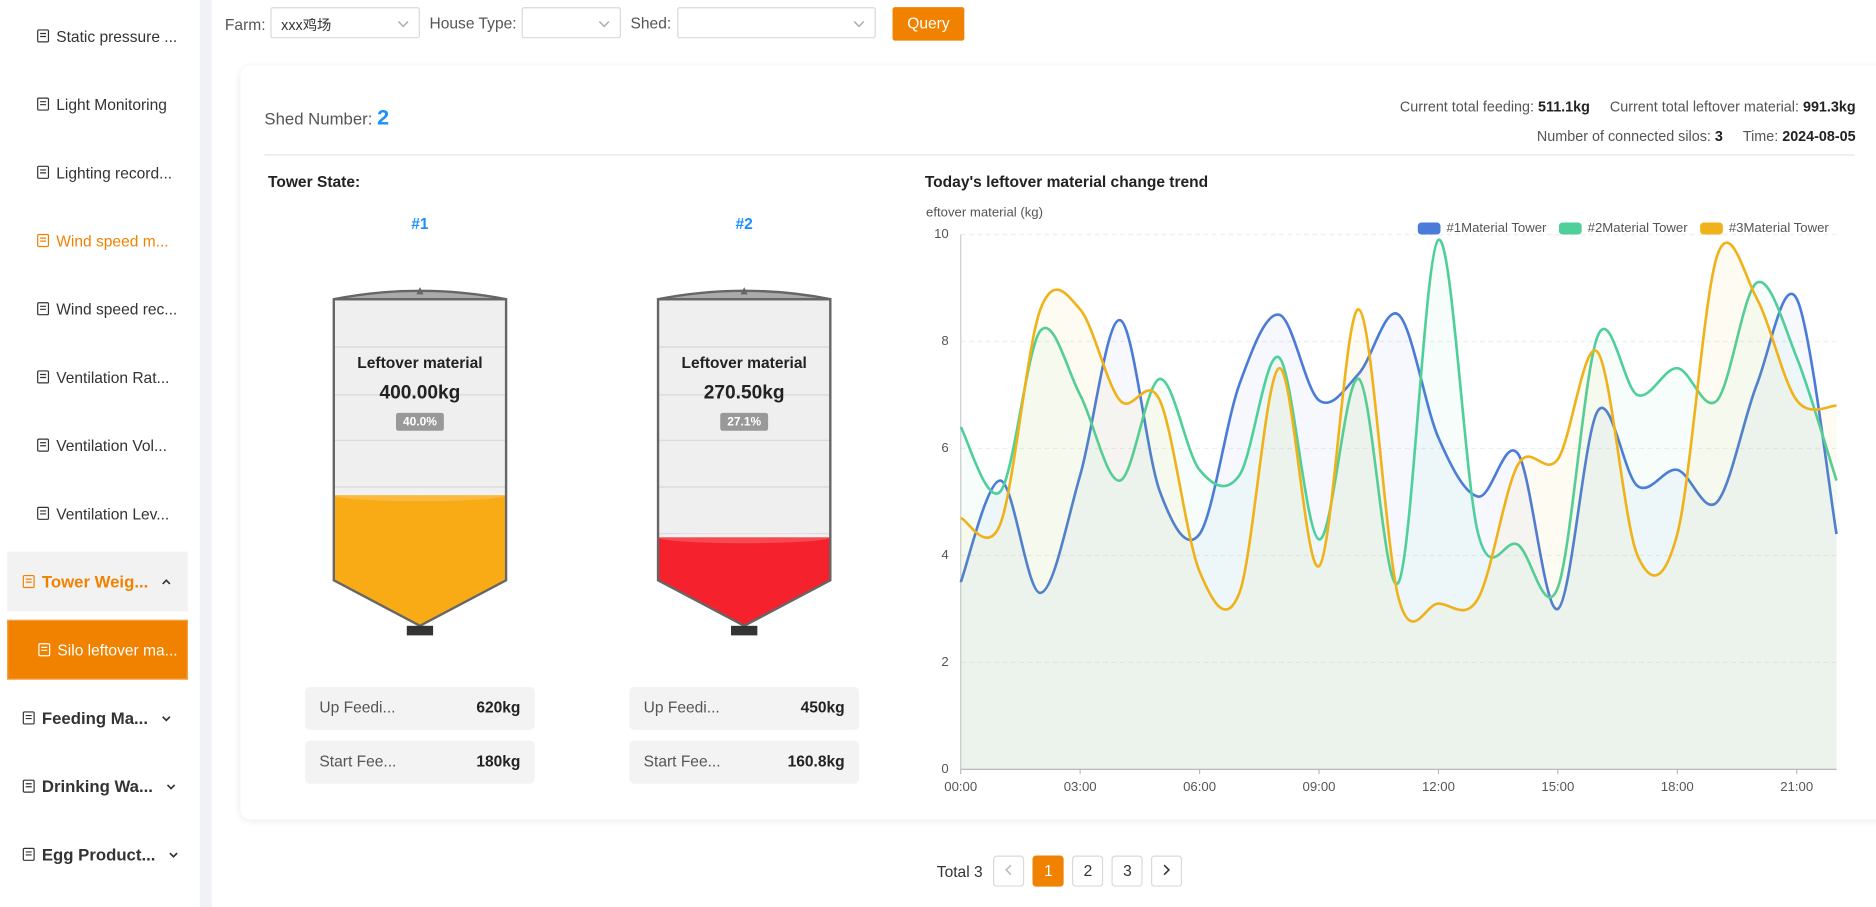 This screenshot has width=1876, height=907. What do you see at coordinates (859, 24) in the screenshot?
I see `dropdown-arrow` at bounding box center [859, 24].